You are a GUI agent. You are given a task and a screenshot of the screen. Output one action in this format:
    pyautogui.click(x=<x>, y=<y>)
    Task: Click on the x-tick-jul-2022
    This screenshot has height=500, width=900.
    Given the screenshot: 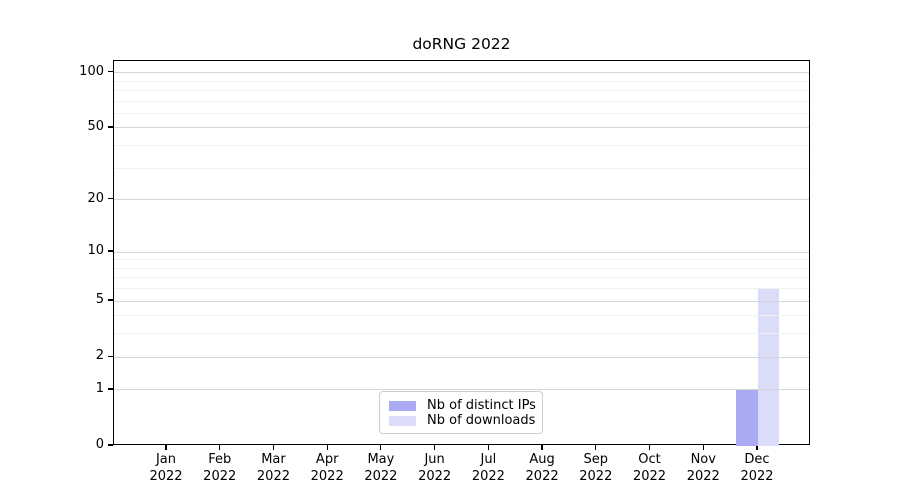 What is the action you would take?
    pyautogui.click(x=488, y=447)
    